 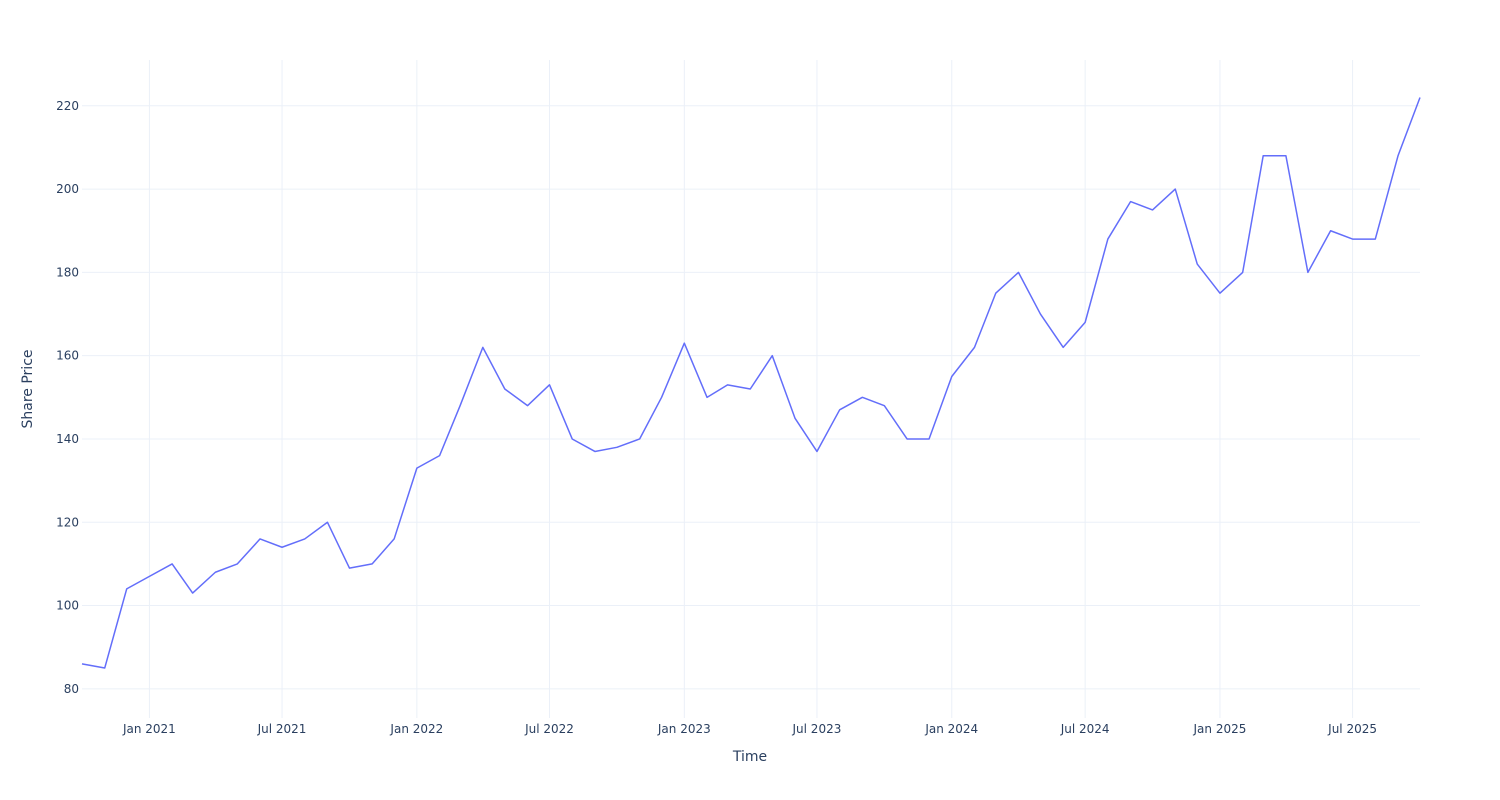 I want to click on y-tick-label: 120, so click(x=67, y=522).